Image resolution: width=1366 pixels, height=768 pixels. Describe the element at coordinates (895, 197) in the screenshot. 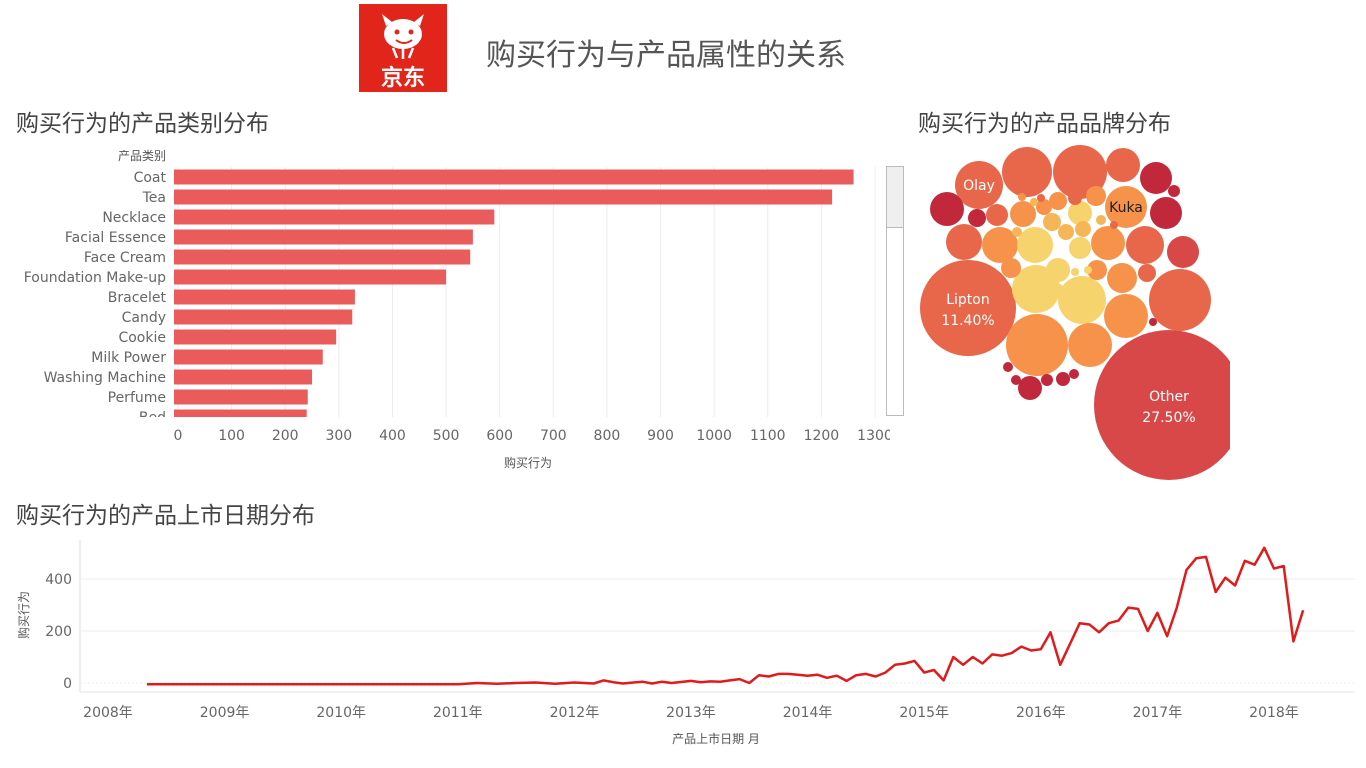

I see `category-scroll-thumb` at that location.